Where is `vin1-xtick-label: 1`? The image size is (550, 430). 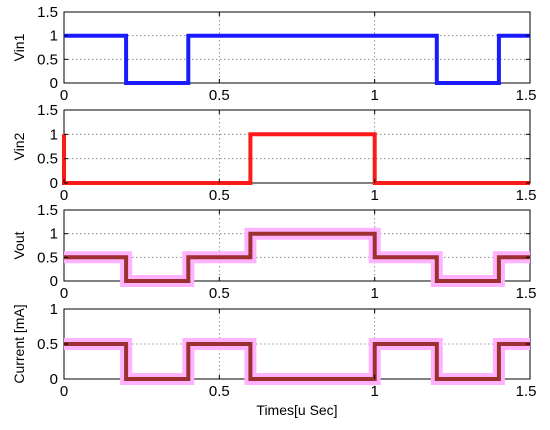 vin1-xtick-label: 1 is located at coordinates (374, 95).